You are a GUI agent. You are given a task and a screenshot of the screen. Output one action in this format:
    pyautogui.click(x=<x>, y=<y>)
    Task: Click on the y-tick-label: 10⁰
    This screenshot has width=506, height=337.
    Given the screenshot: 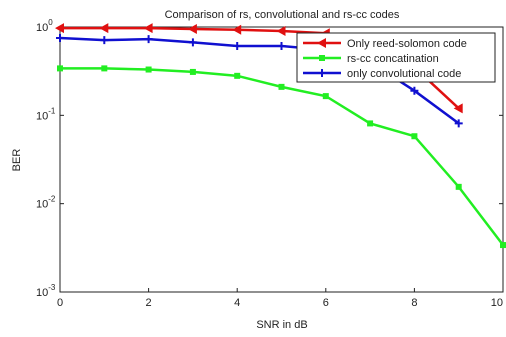 What is the action you would take?
    pyautogui.click(x=44, y=26)
    